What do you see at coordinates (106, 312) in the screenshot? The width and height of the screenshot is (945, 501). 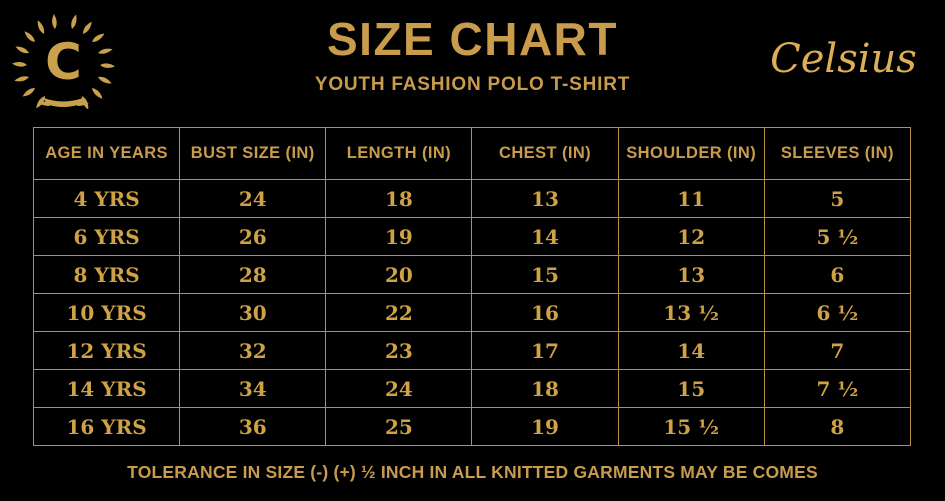 I see `age-cell: 10 YRS` at bounding box center [106, 312].